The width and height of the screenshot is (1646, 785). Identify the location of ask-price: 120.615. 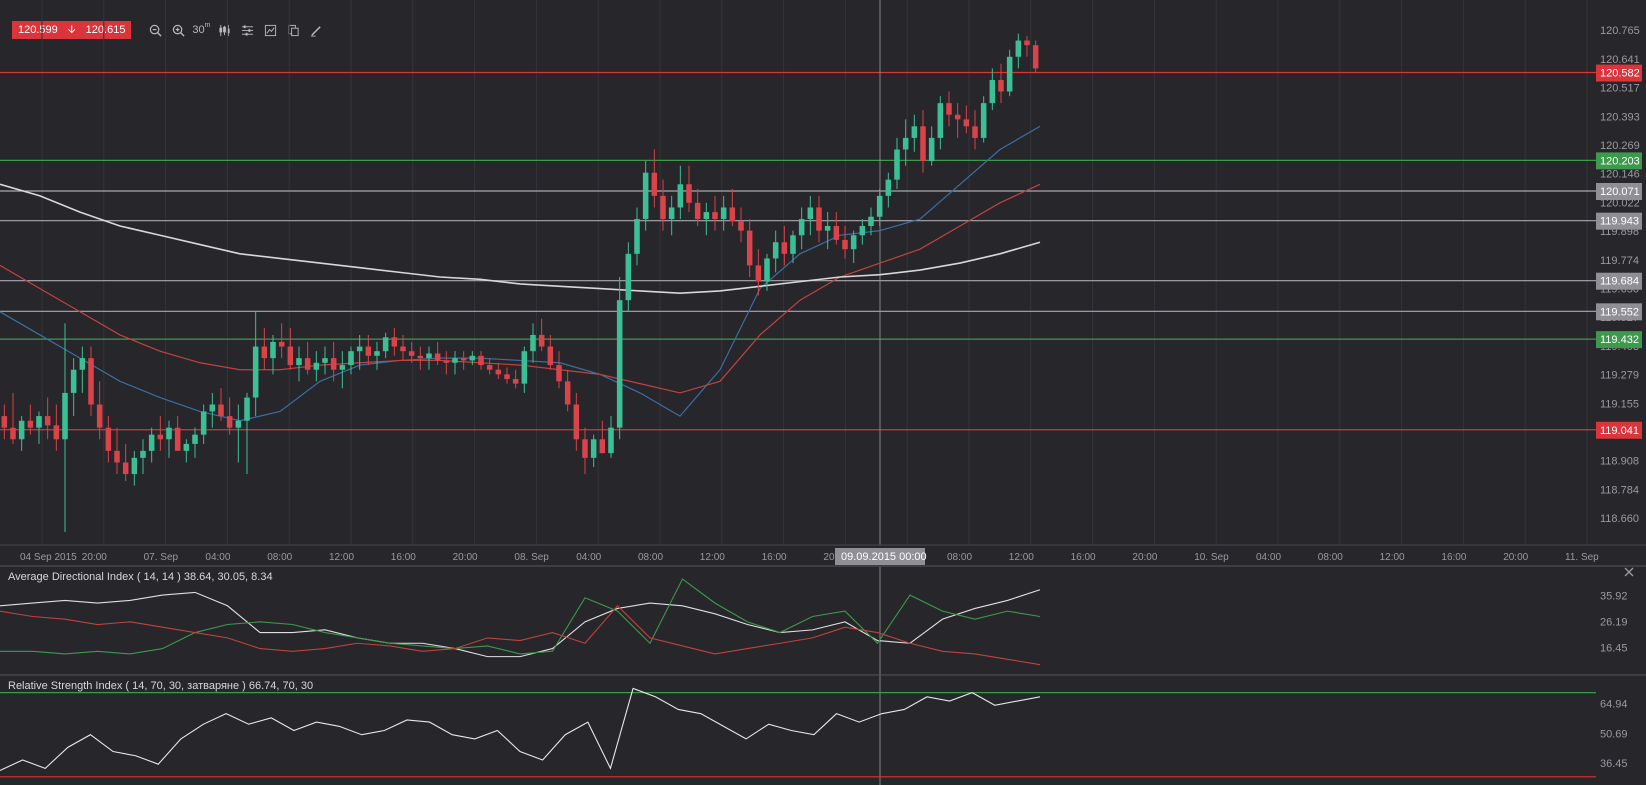
(105, 30).